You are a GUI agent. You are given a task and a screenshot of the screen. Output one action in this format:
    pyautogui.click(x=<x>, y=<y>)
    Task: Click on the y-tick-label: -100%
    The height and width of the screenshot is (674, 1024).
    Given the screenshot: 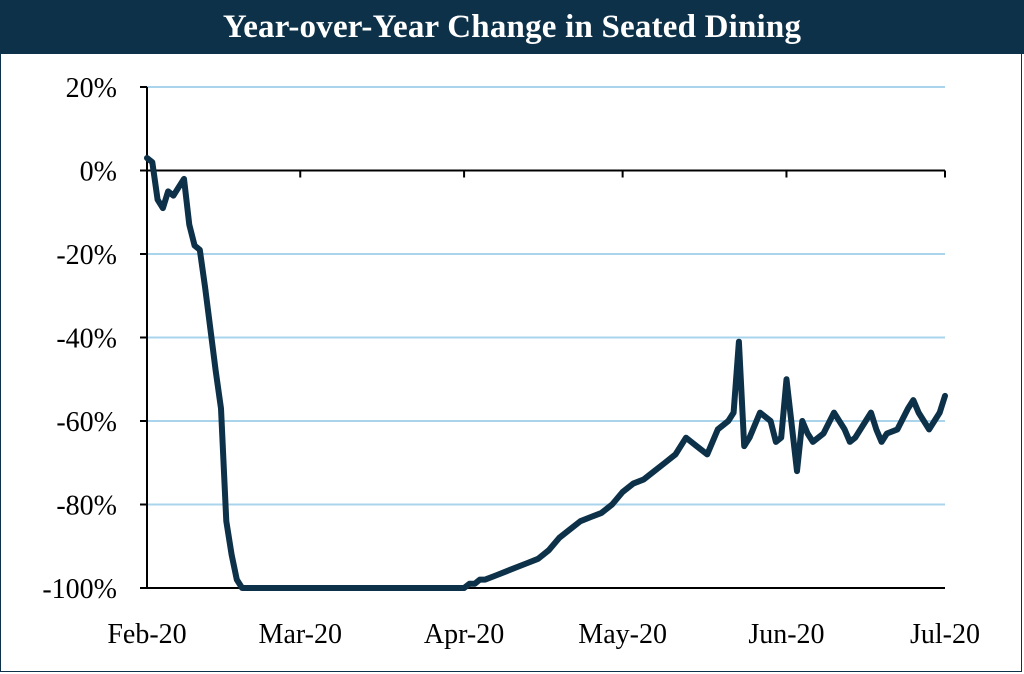 What is the action you would take?
    pyautogui.click(x=79, y=589)
    